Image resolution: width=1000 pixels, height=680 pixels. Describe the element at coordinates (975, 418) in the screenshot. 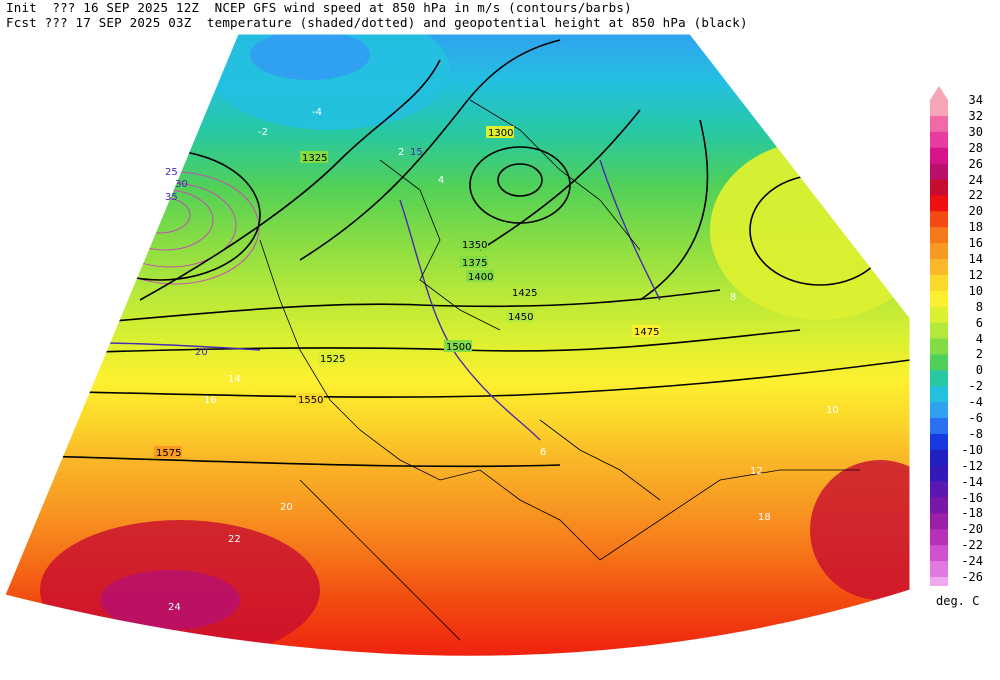

I see `colorbar-tick-label: -6` at that location.